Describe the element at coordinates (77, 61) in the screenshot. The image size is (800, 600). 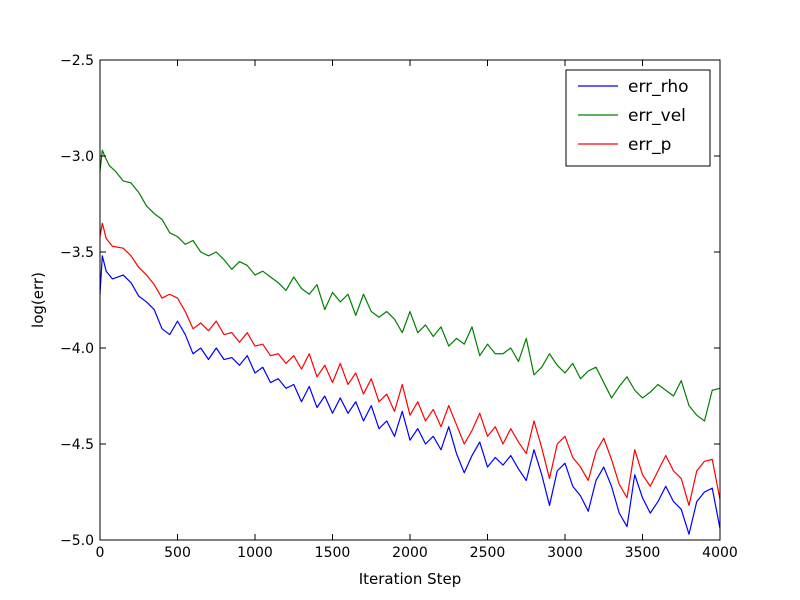
I see `y-tick-label: −2.5` at that location.